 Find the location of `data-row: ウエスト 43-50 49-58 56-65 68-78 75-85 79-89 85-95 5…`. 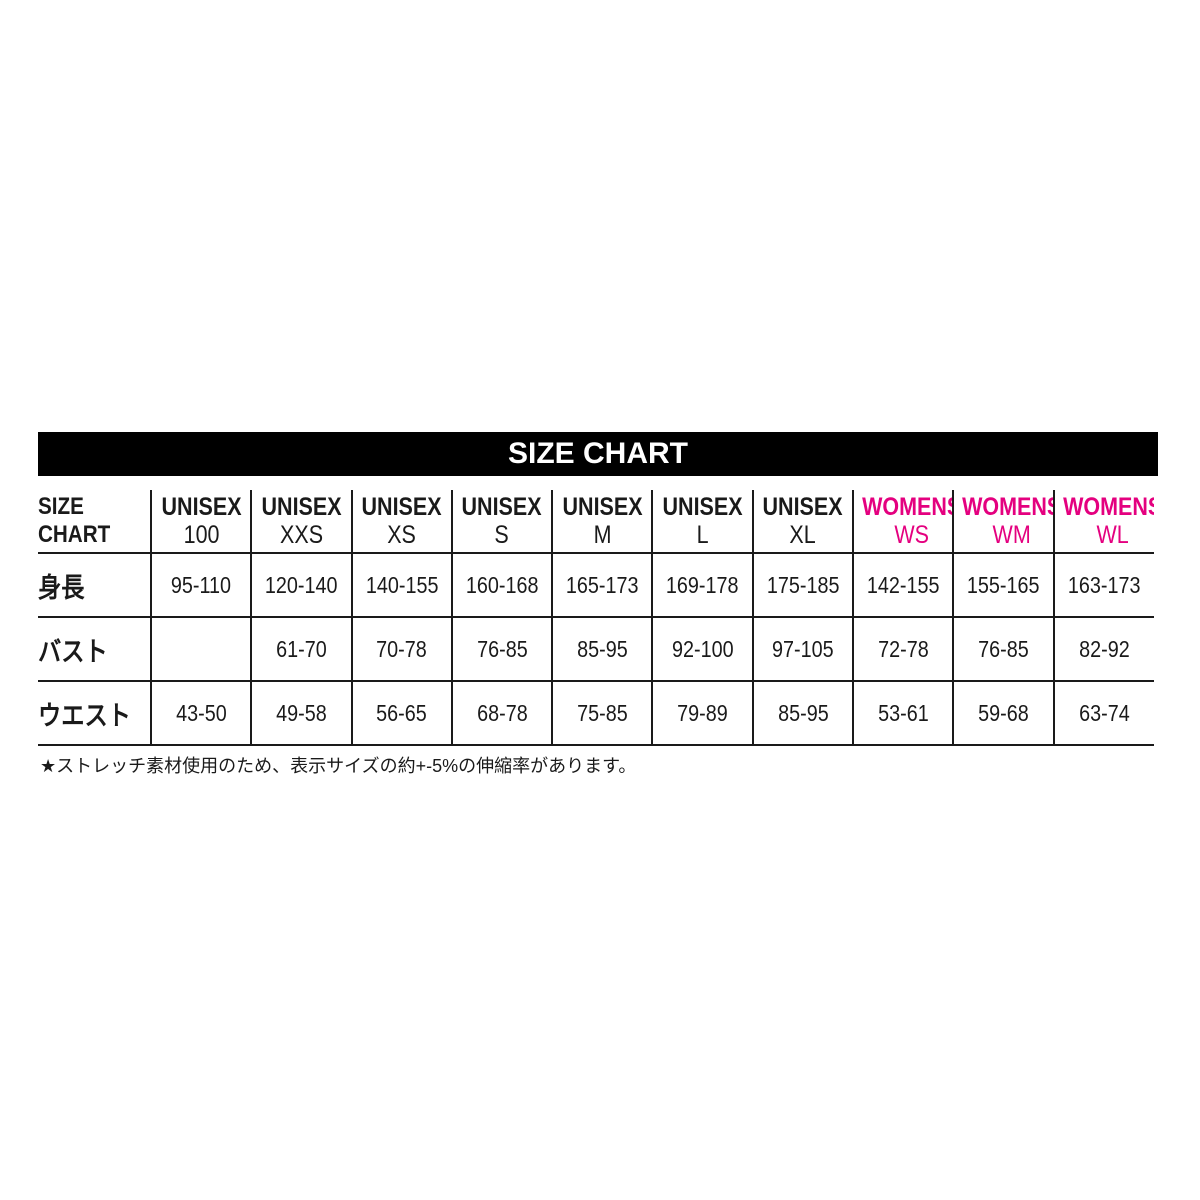

data-row: ウエスト 43-50 49-58 56-65 68-78 75-85 79-89 85-95 5… is located at coordinates (596, 713).